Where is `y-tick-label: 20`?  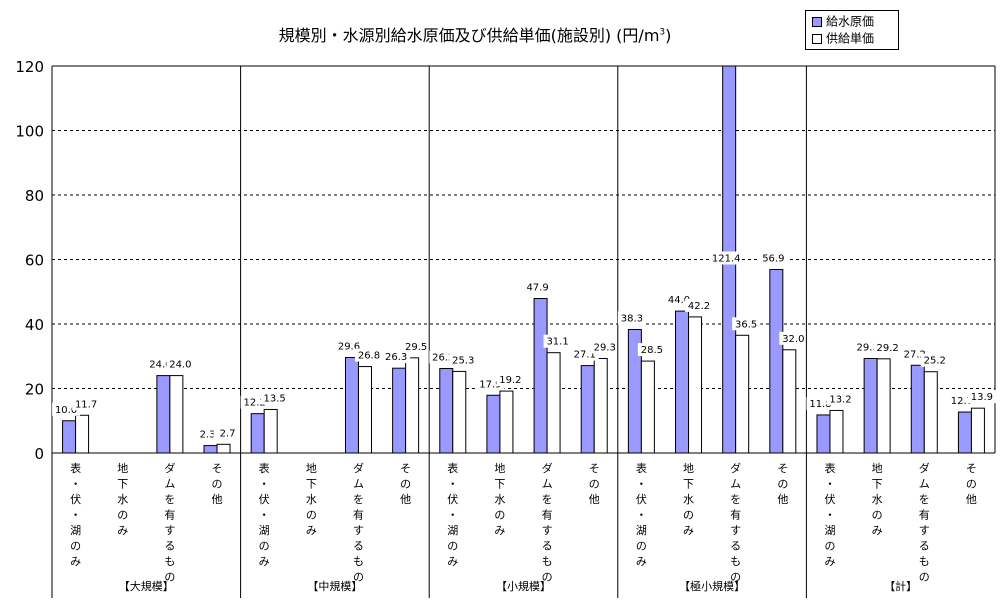 y-tick-label: 20 is located at coordinates (34, 390).